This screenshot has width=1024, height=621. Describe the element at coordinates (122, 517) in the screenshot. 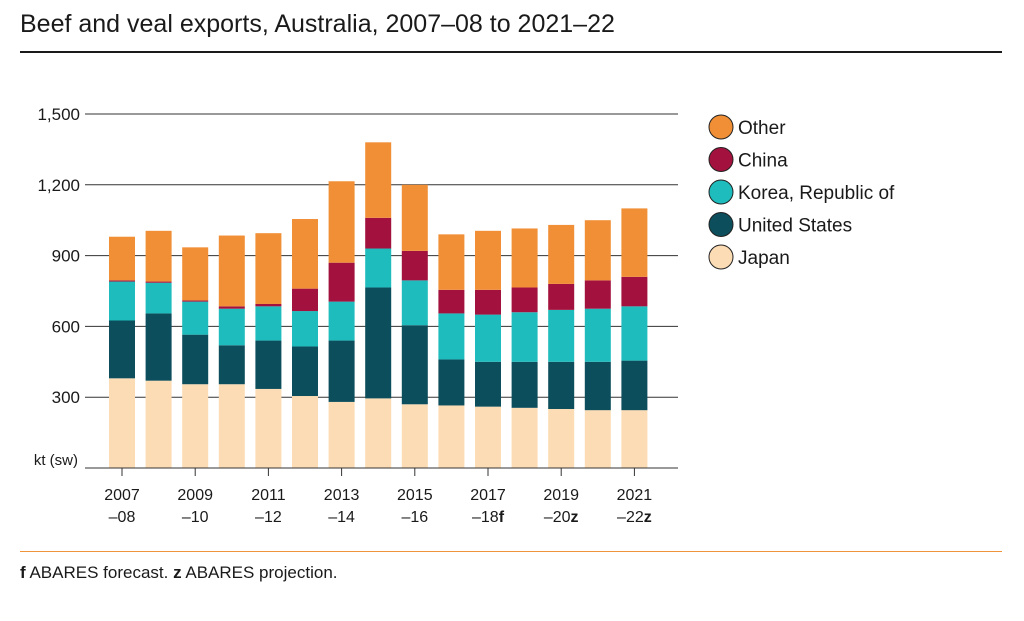

I see `x-tick-label-span: –08` at that location.